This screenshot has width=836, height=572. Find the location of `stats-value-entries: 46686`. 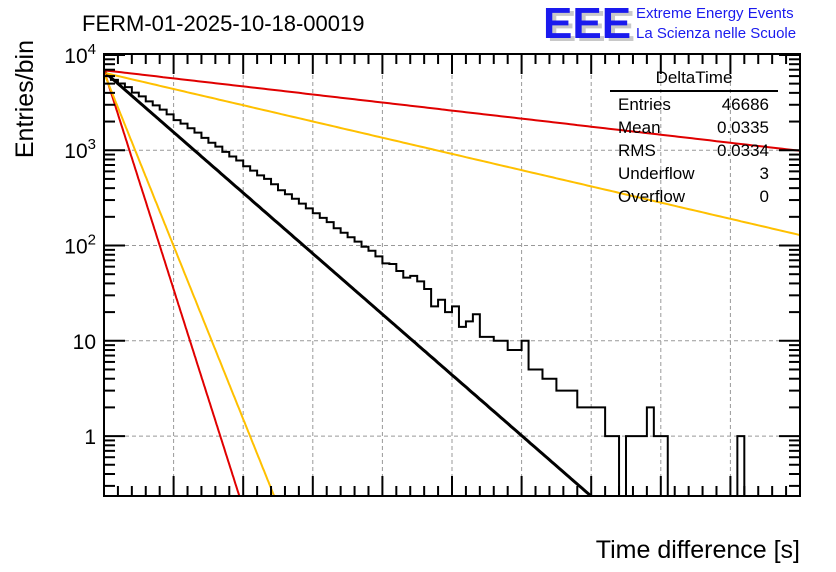

stats-value-entries: 46686 is located at coordinates (745, 104).